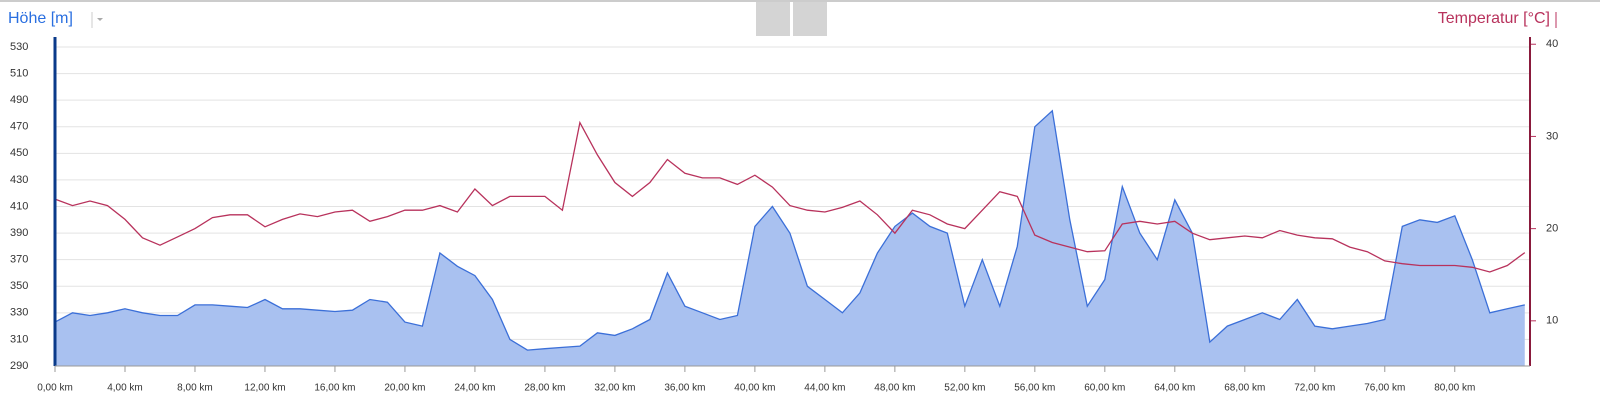 The height and width of the screenshot is (412, 1600). What do you see at coordinates (1384, 388) in the screenshot?
I see `x-tick-label: 76,00 km` at bounding box center [1384, 388].